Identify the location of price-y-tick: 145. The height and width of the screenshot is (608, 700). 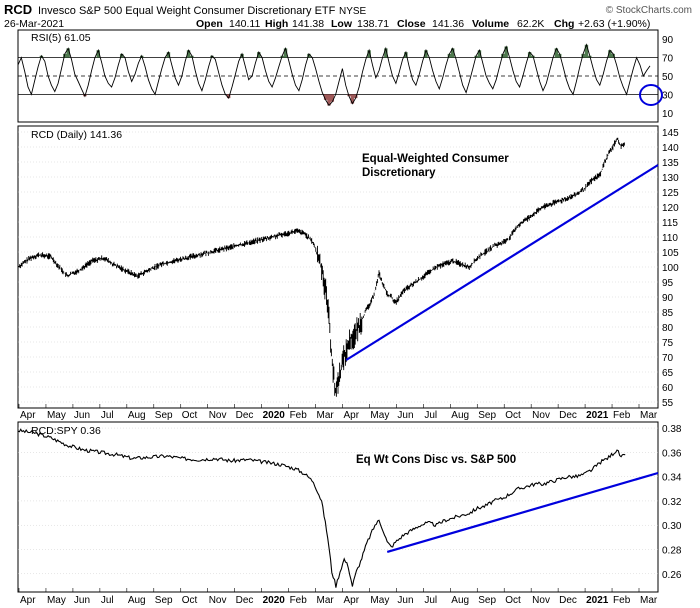
(670, 133).